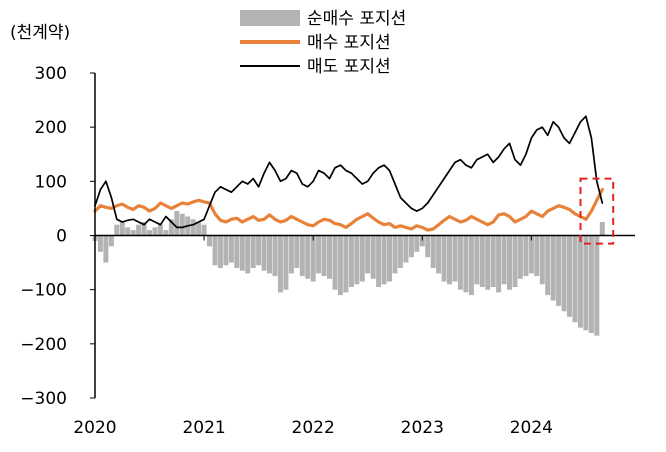  I want to click on legend-label: 매수 포지션, so click(349, 43).